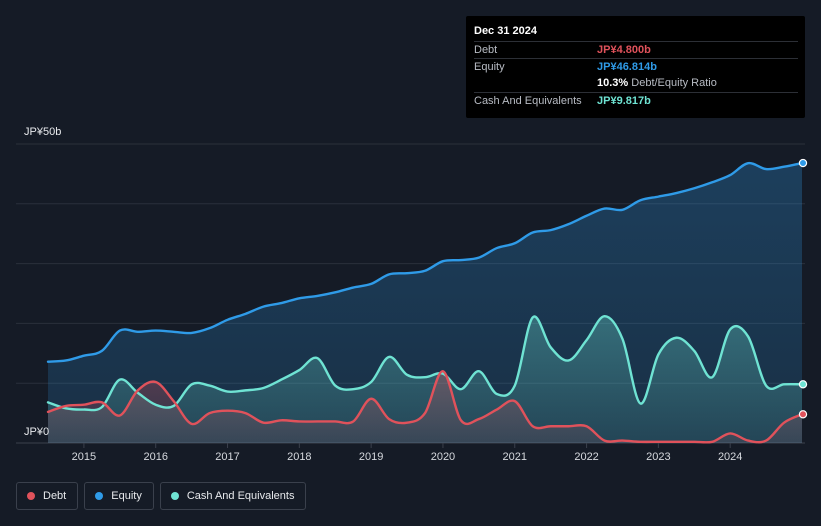  I want to click on legend: Debt Equity Cash And Equivalents, so click(161, 496).